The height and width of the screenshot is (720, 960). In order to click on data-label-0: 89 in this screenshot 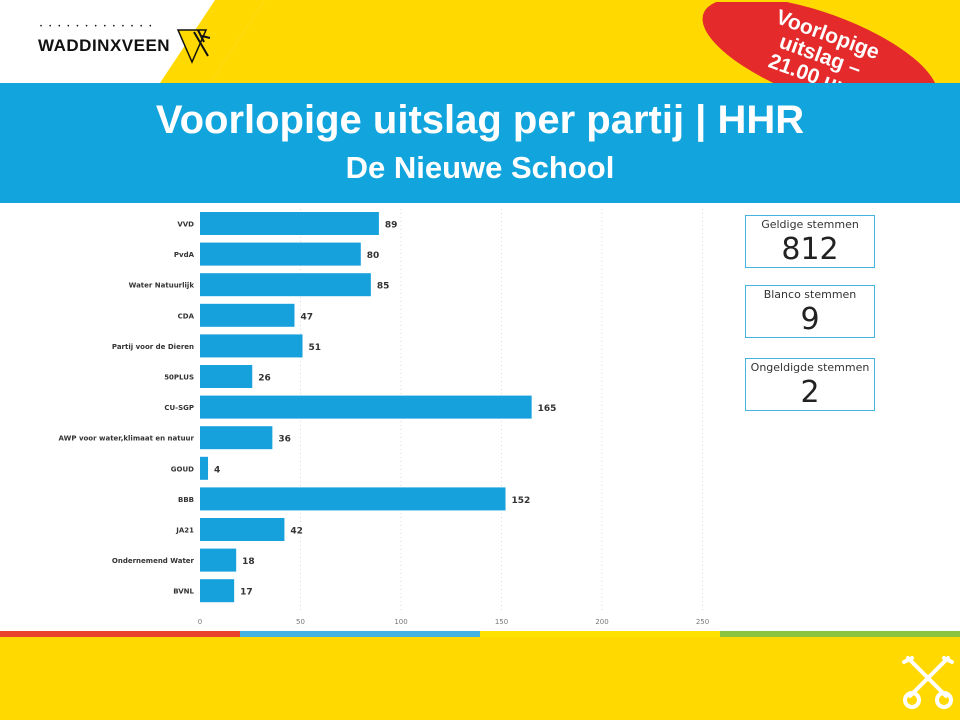, I will do `click(391, 226)`.